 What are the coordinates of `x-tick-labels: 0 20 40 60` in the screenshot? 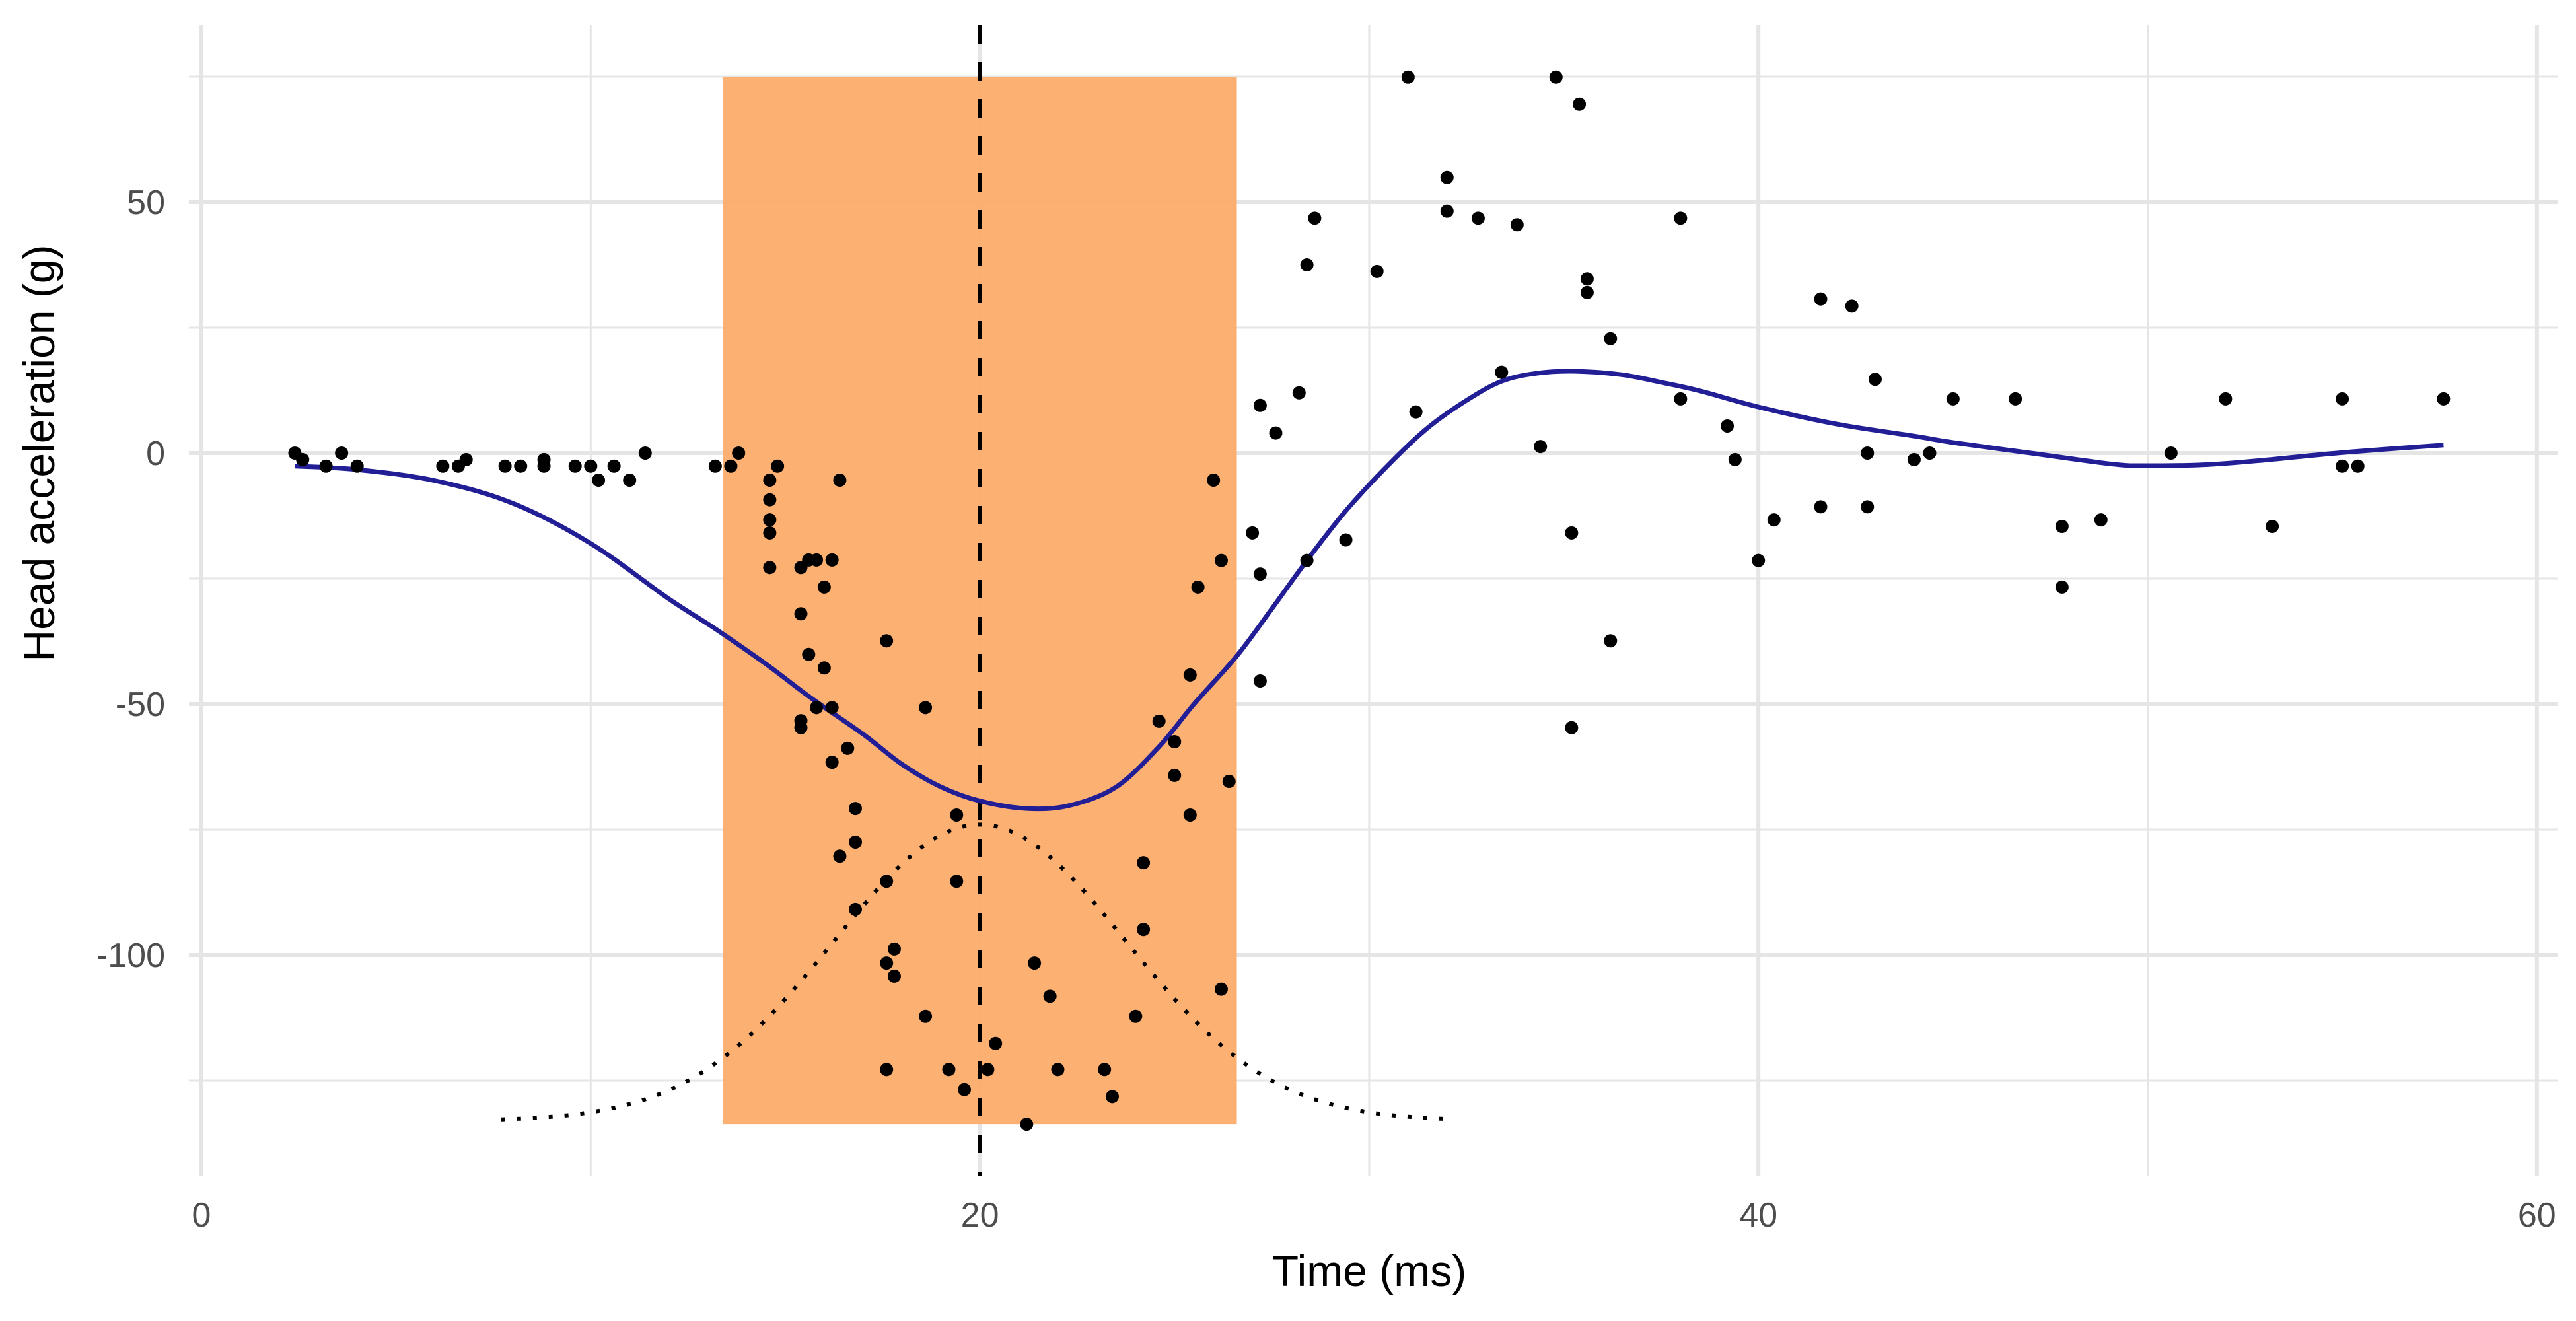 It's located at (1374, 1215).